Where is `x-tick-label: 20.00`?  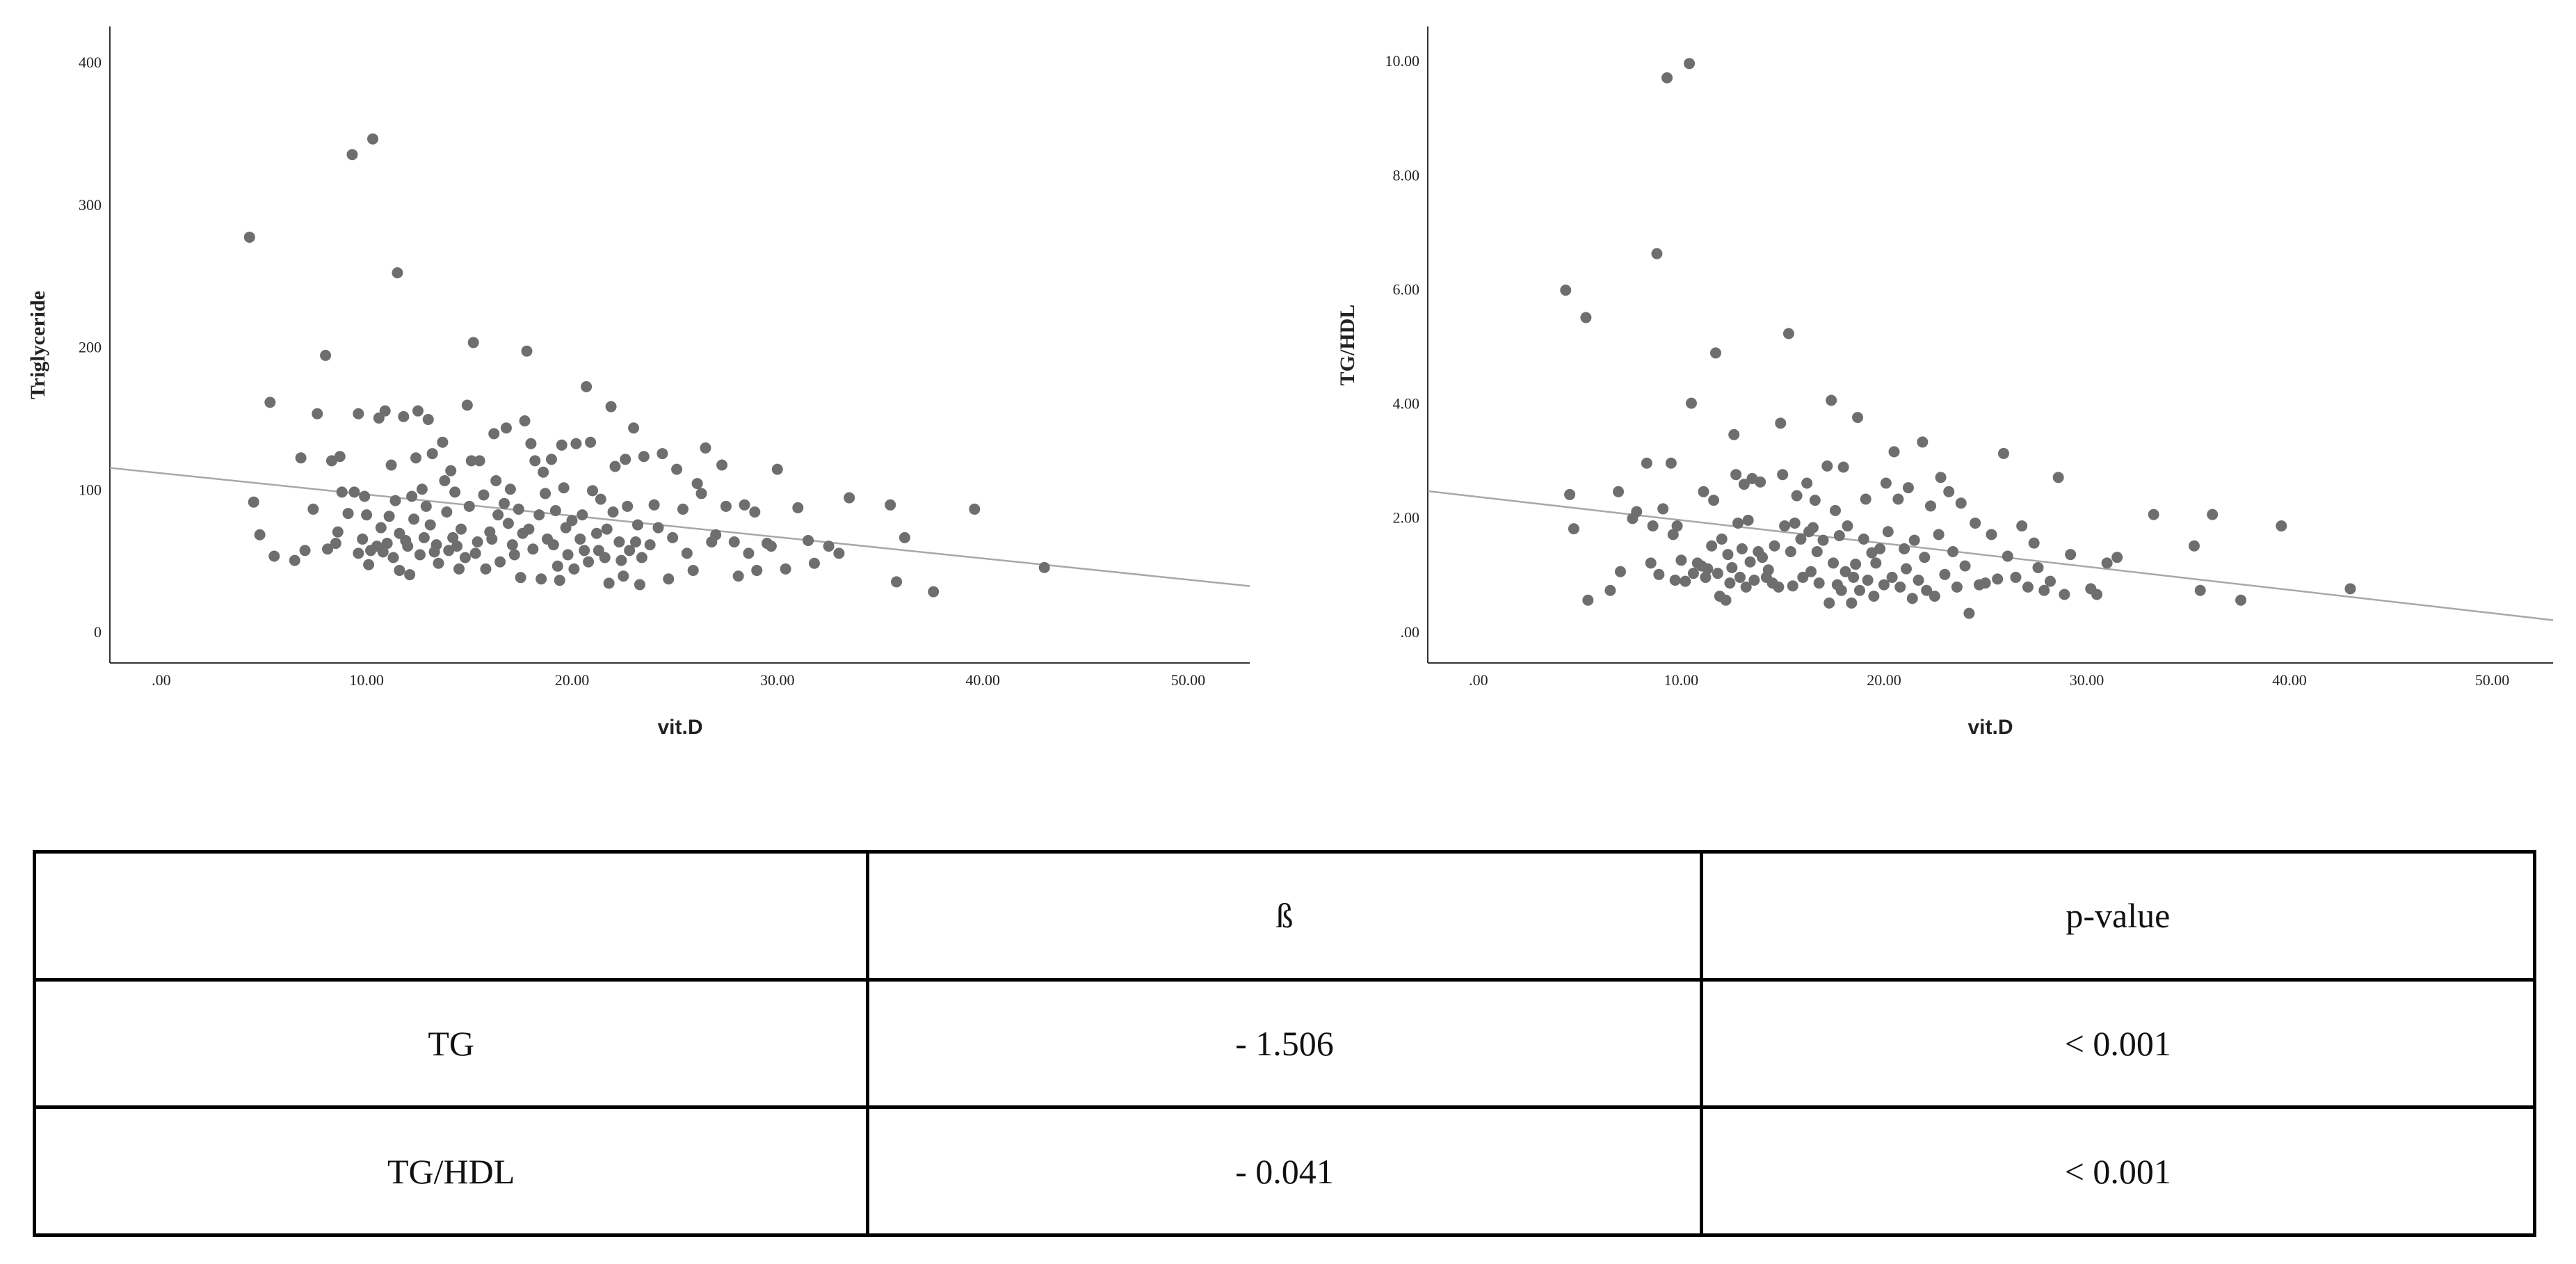 x-tick-label: 20.00 is located at coordinates (1884, 680).